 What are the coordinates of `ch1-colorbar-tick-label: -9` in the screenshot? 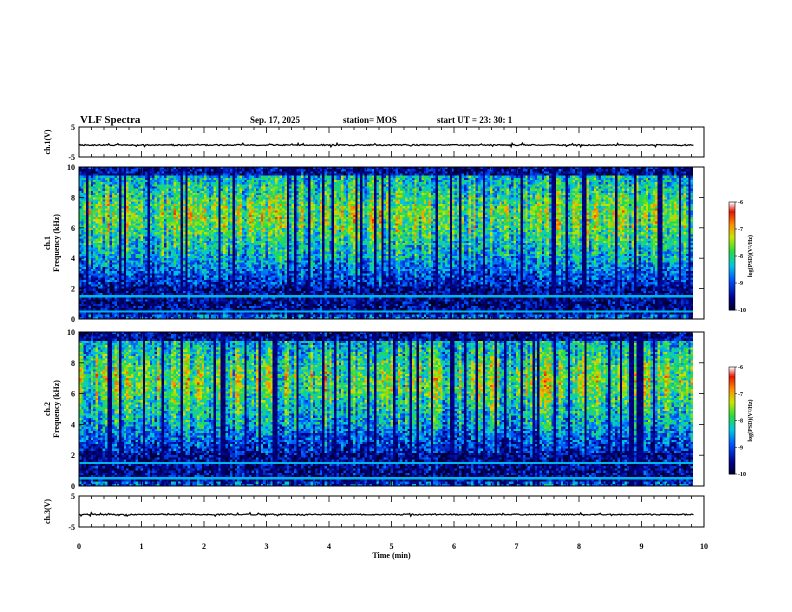 It's located at (740, 284).